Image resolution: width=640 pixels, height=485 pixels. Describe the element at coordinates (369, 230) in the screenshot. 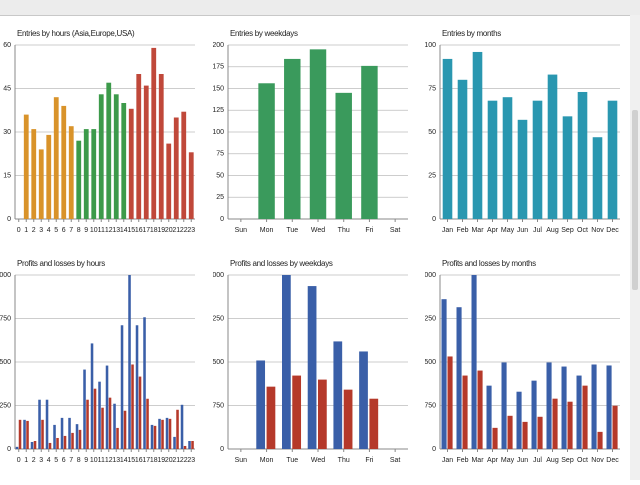

I see `x-tick-label: Fri` at that location.